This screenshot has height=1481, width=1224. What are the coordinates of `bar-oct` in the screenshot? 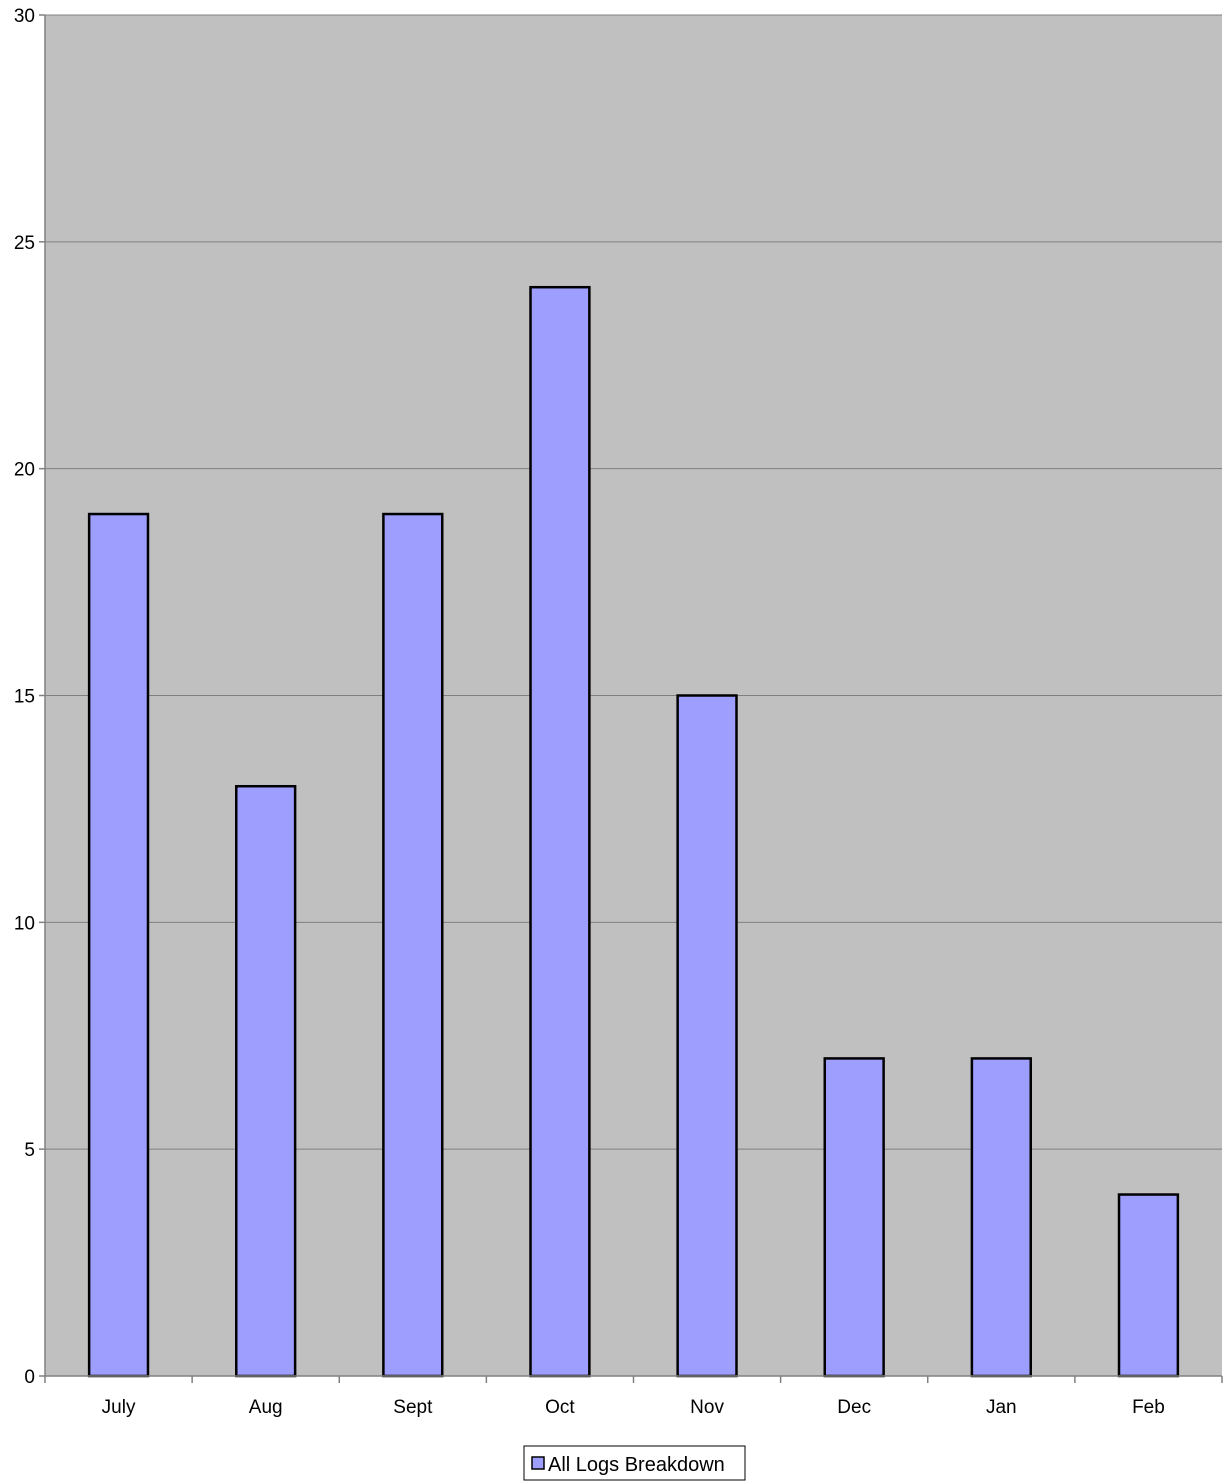 It's located at (560, 831).